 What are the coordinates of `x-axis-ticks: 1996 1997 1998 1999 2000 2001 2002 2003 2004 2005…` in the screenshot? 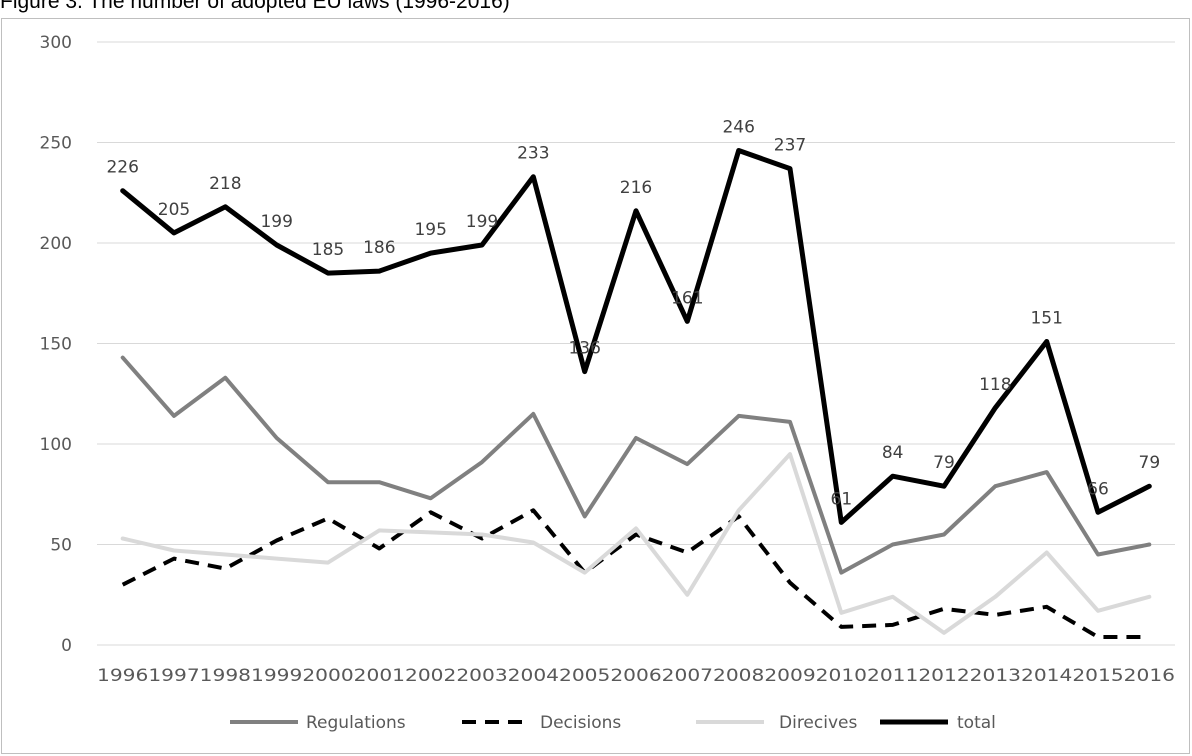 It's located at (636, 676).